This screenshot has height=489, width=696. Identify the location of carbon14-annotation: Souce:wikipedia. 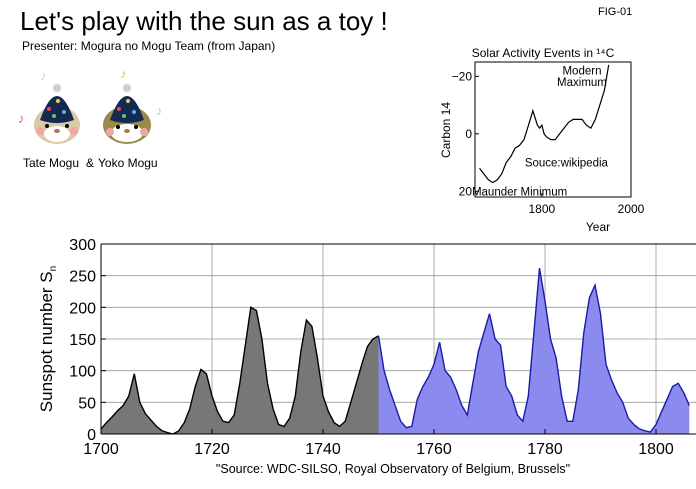
(567, 164).